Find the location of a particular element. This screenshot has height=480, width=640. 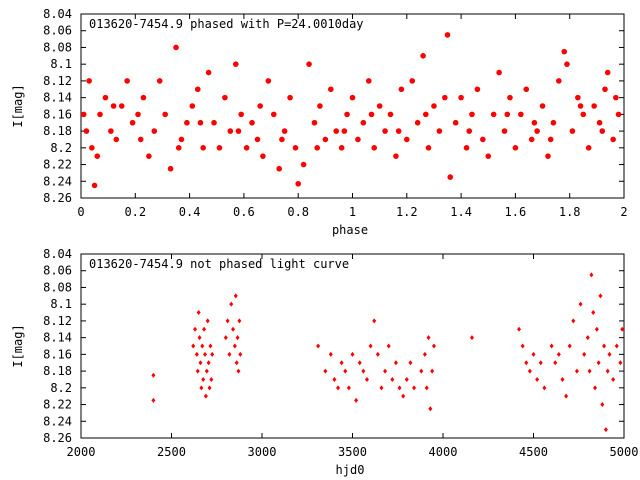

phased-x-tick-label: 0.2 is located at coordinates (135, 212).